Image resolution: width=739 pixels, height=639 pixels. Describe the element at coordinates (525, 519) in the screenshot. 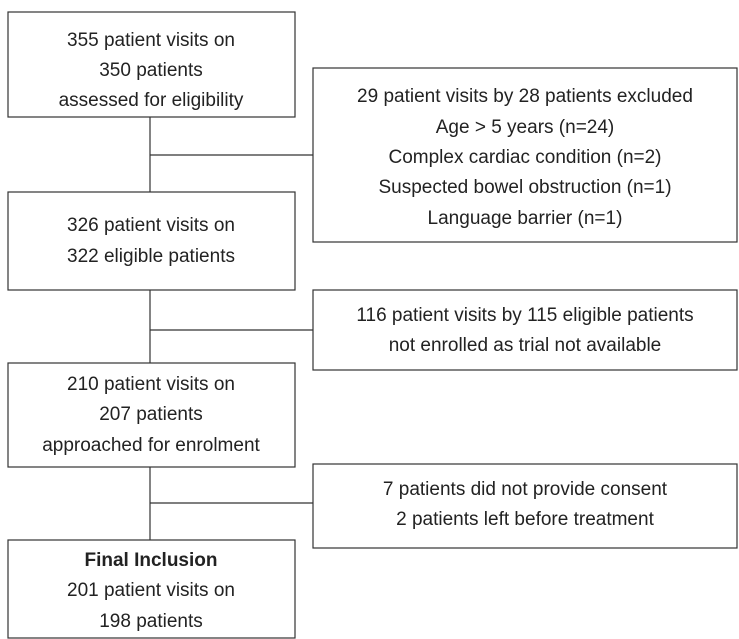

I see `box-text: 2 patients left before treatment` at that location.